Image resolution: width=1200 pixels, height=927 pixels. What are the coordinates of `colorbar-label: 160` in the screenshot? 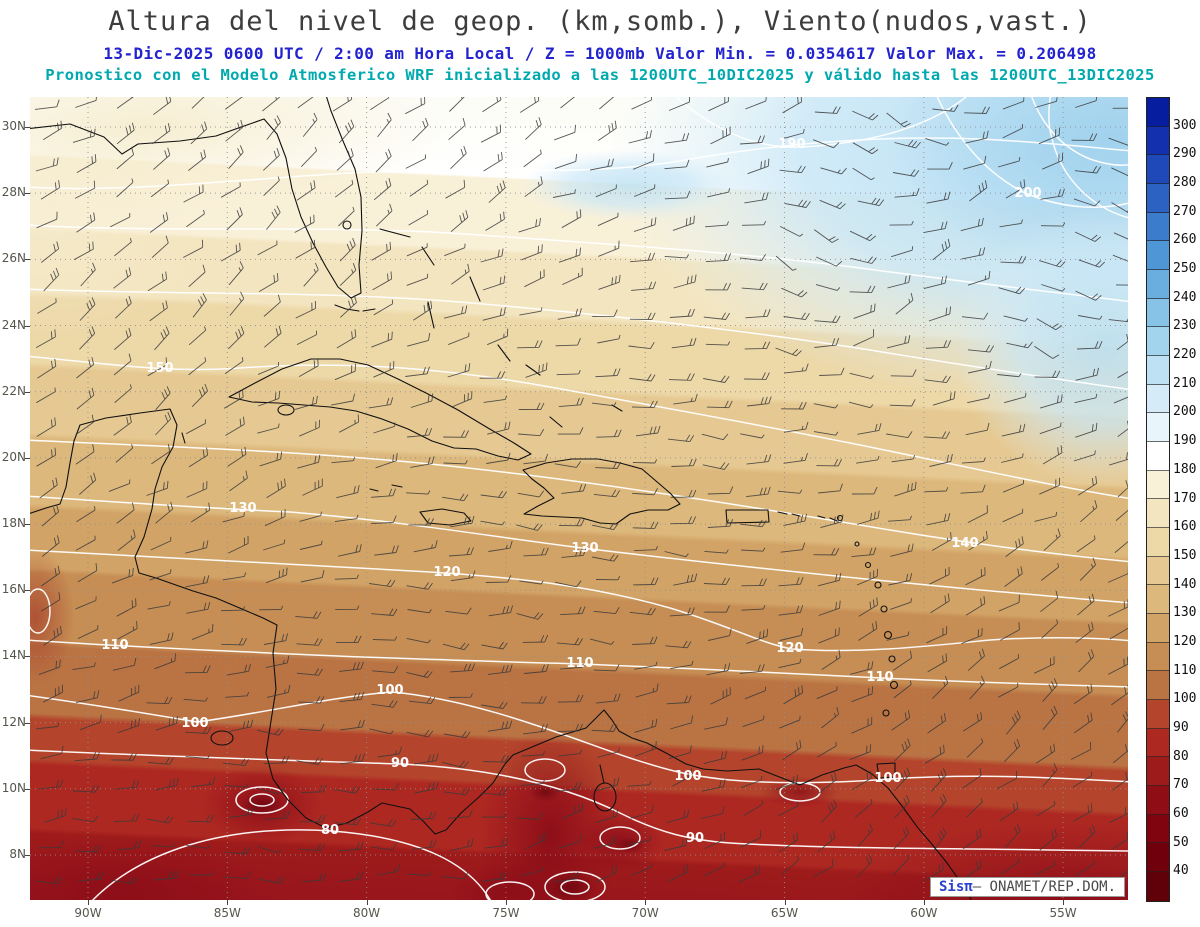 It's located at (1185, 527).